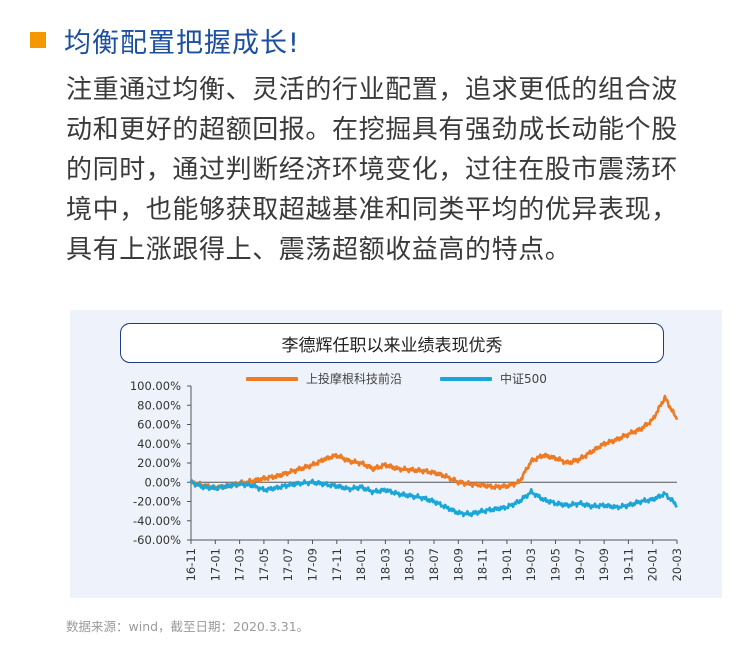 The image size is (751, 657). I want to click on x-tick-label: 17-07, so click(288, 564).